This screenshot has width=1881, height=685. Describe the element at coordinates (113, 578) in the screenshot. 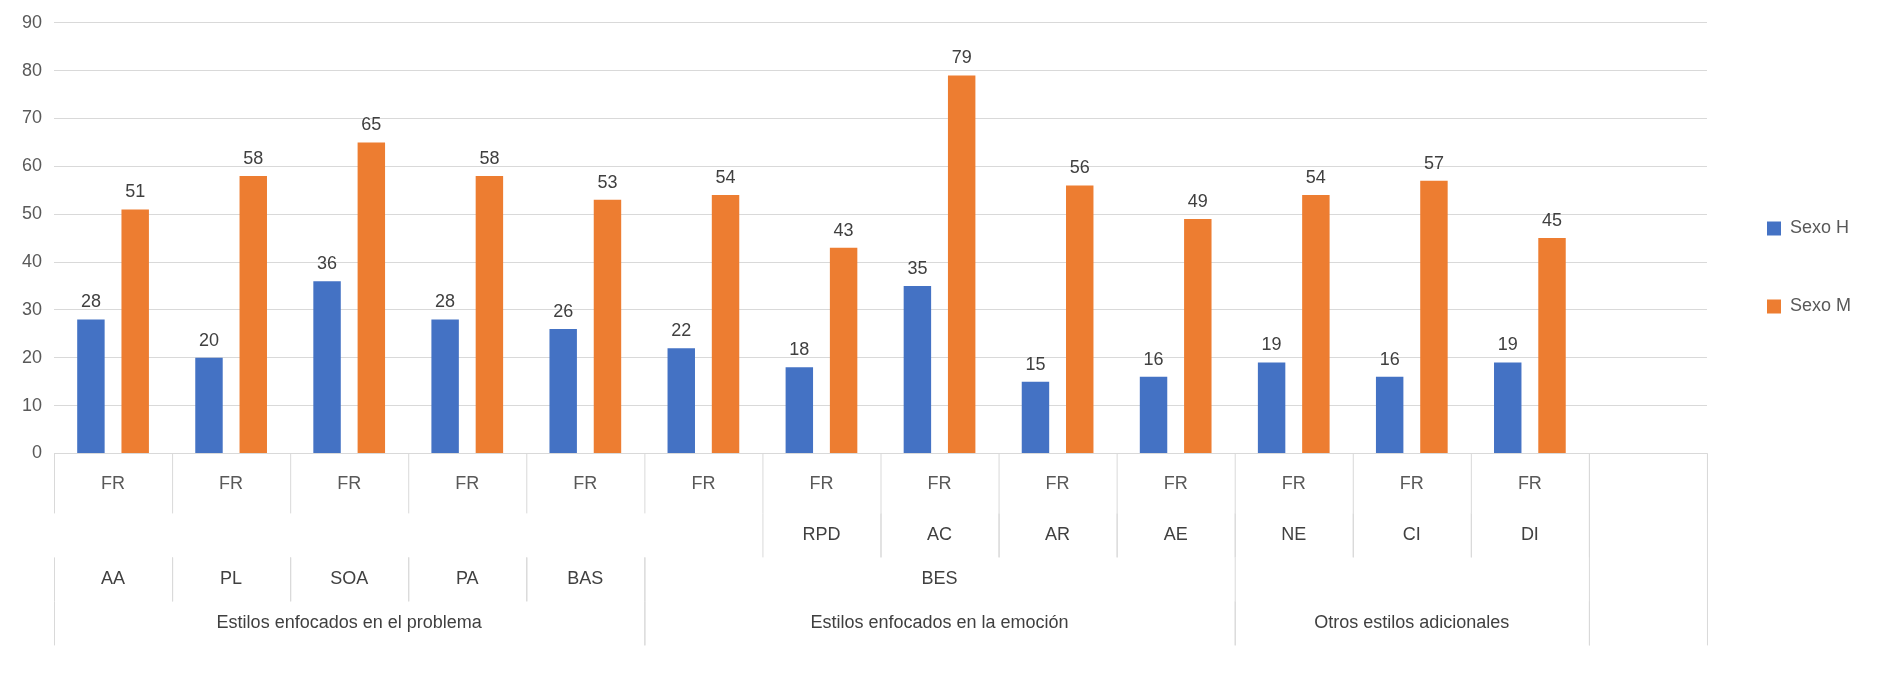

I see `text: AA` at that location.